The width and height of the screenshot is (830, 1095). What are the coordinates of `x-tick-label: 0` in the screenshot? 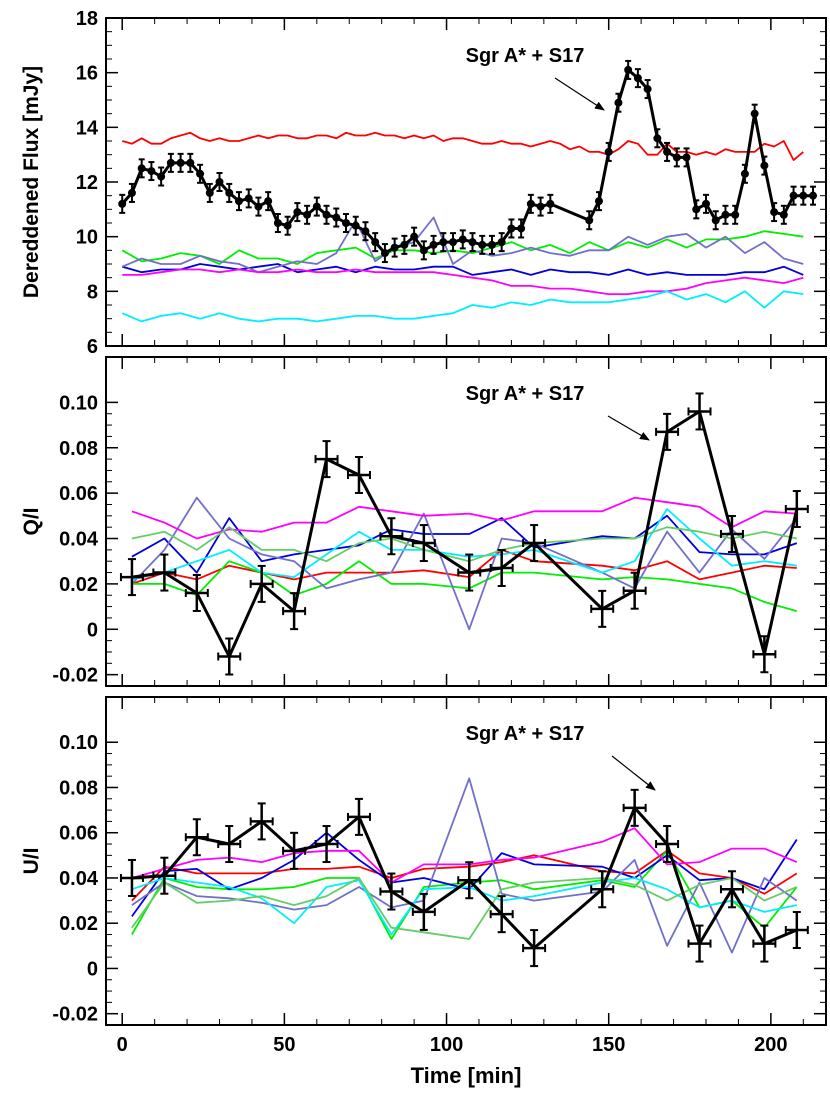 It's located at (122, 1045).